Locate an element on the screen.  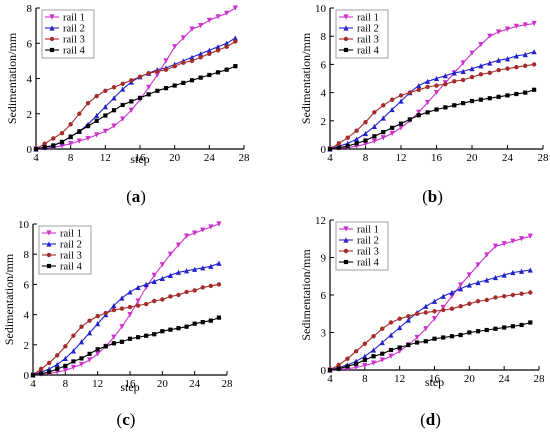
panel-label: (c) is located at coordinates (126, 419).